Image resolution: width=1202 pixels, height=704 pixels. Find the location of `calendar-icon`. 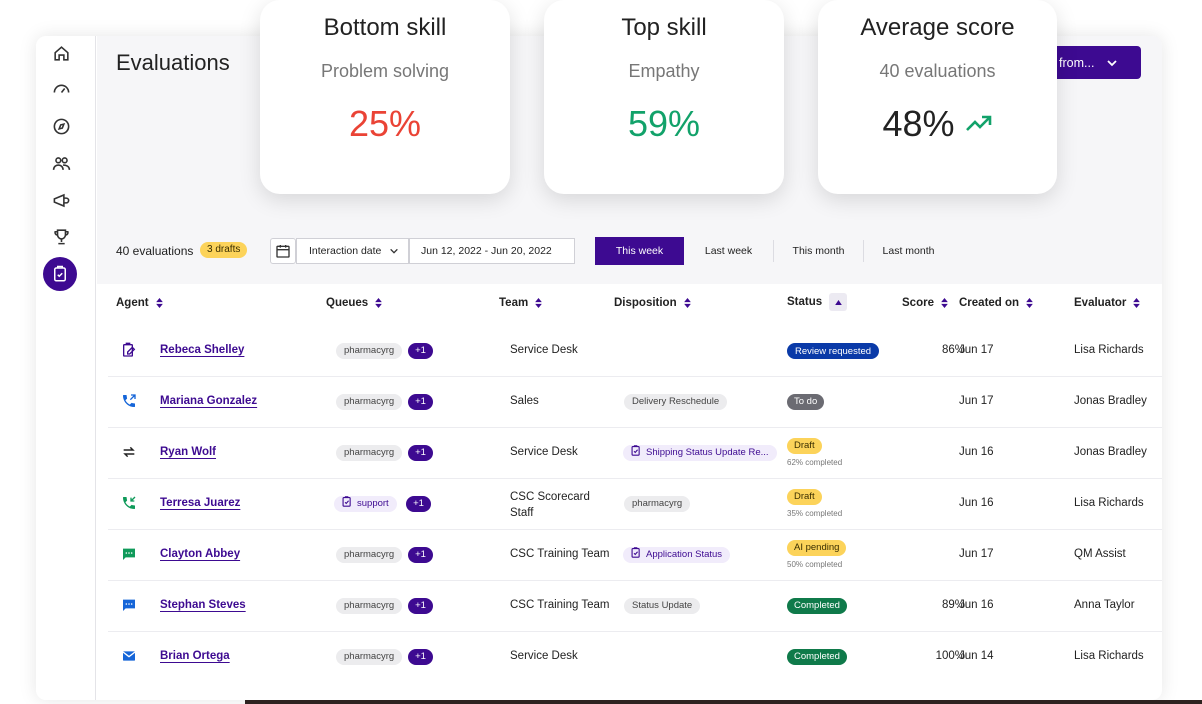

calendar-icon is located at coordinates (283, 251).